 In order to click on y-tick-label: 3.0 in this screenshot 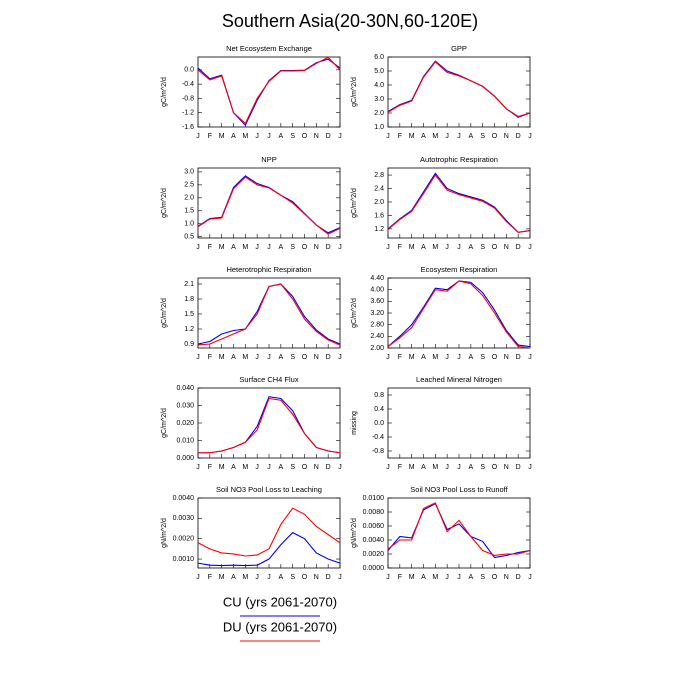, I will do `click(379, 99)`.